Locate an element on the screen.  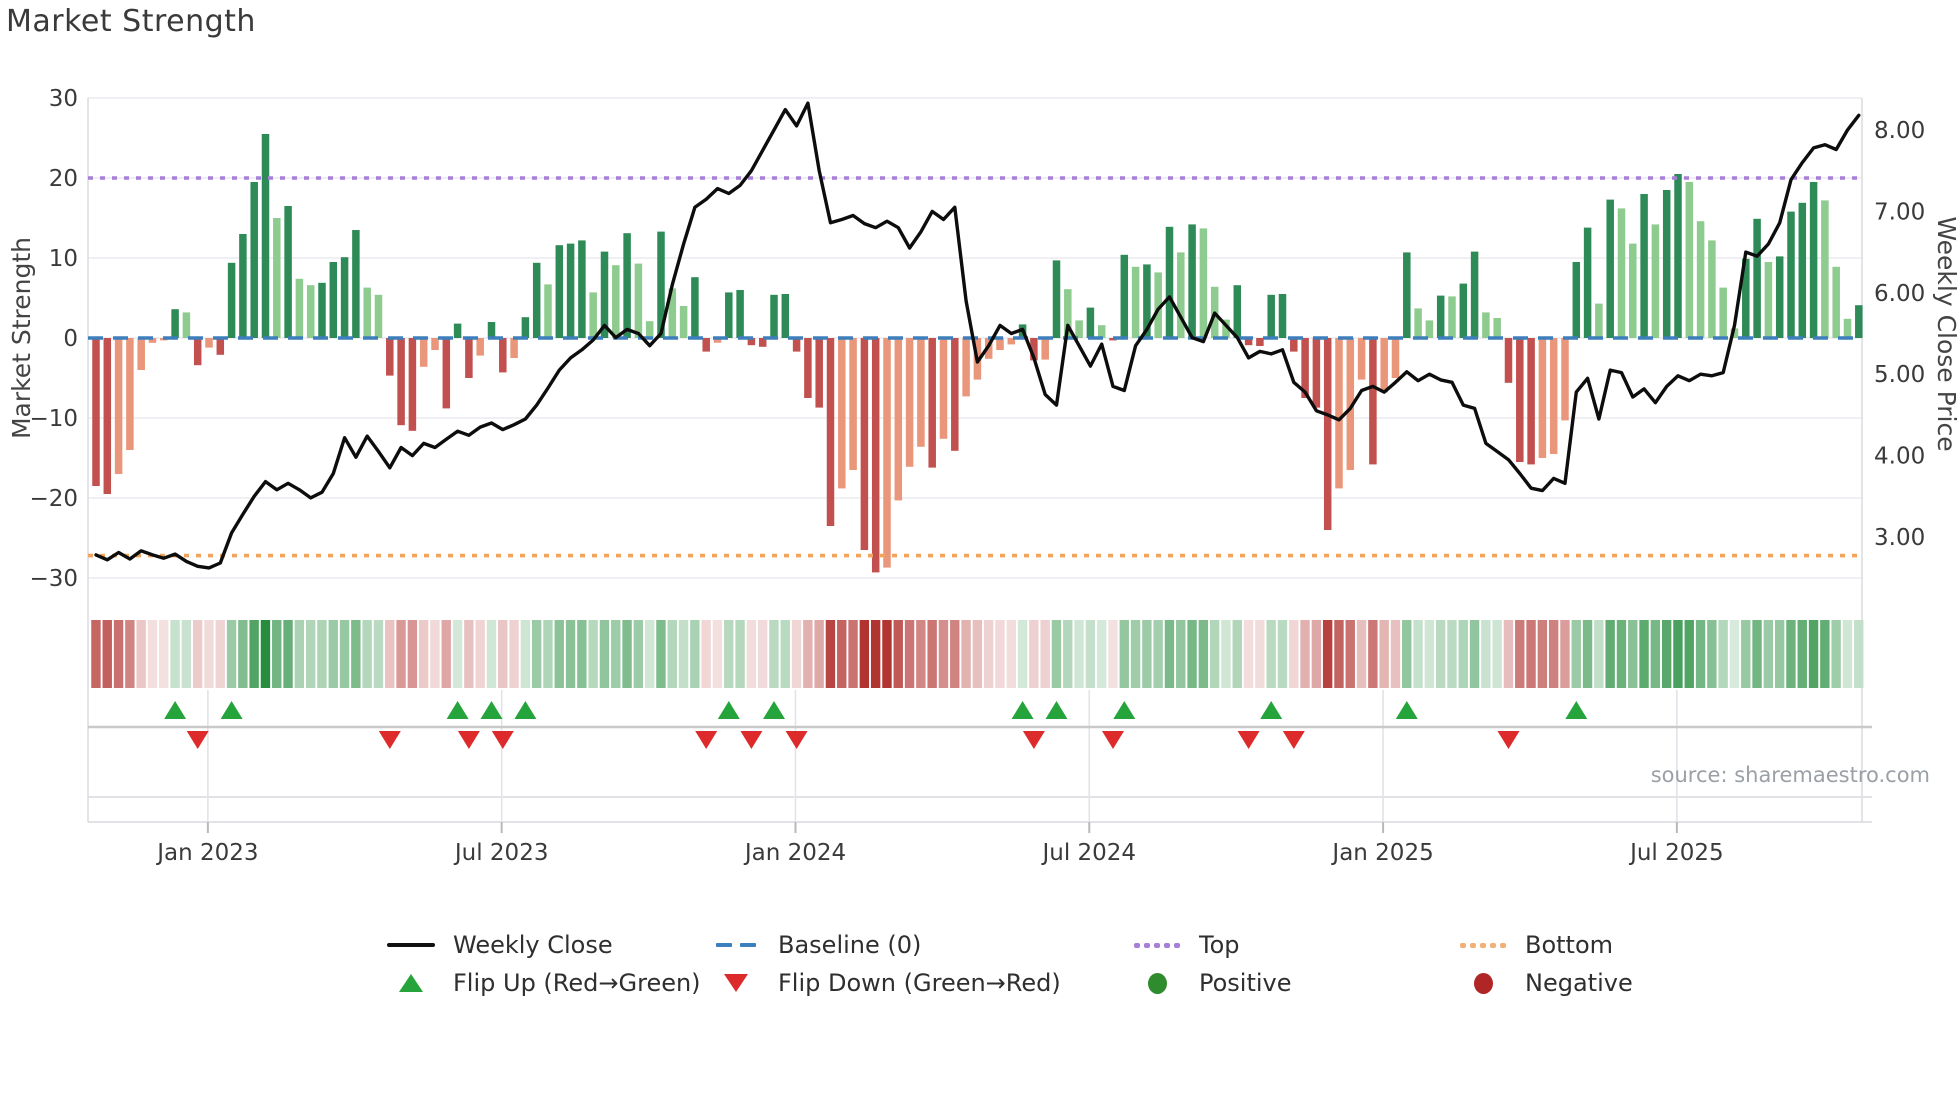
svg-text: 5.00 is located at coordinates (1899, 375).